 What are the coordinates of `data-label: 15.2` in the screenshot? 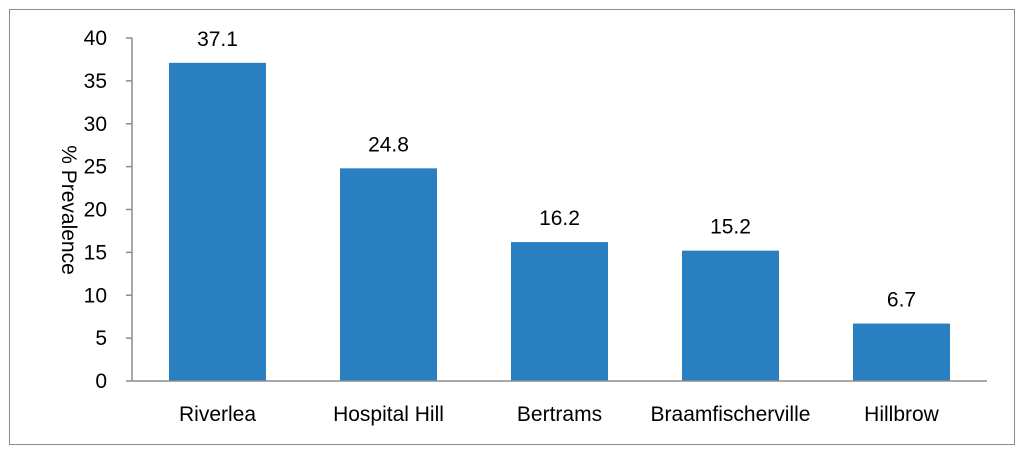 It's located at (730, 227).